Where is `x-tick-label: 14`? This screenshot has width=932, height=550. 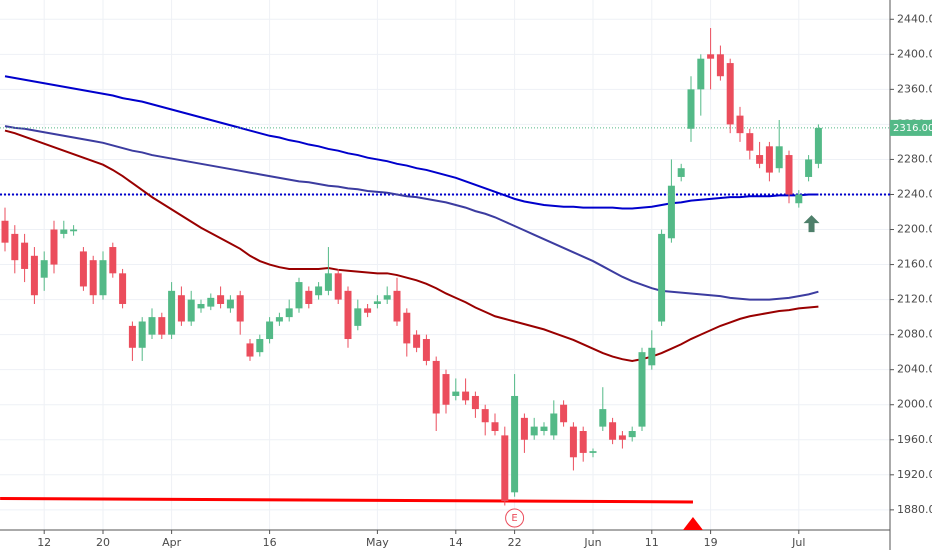
x-tick-label: 14 is located at coordinates (456, 542).